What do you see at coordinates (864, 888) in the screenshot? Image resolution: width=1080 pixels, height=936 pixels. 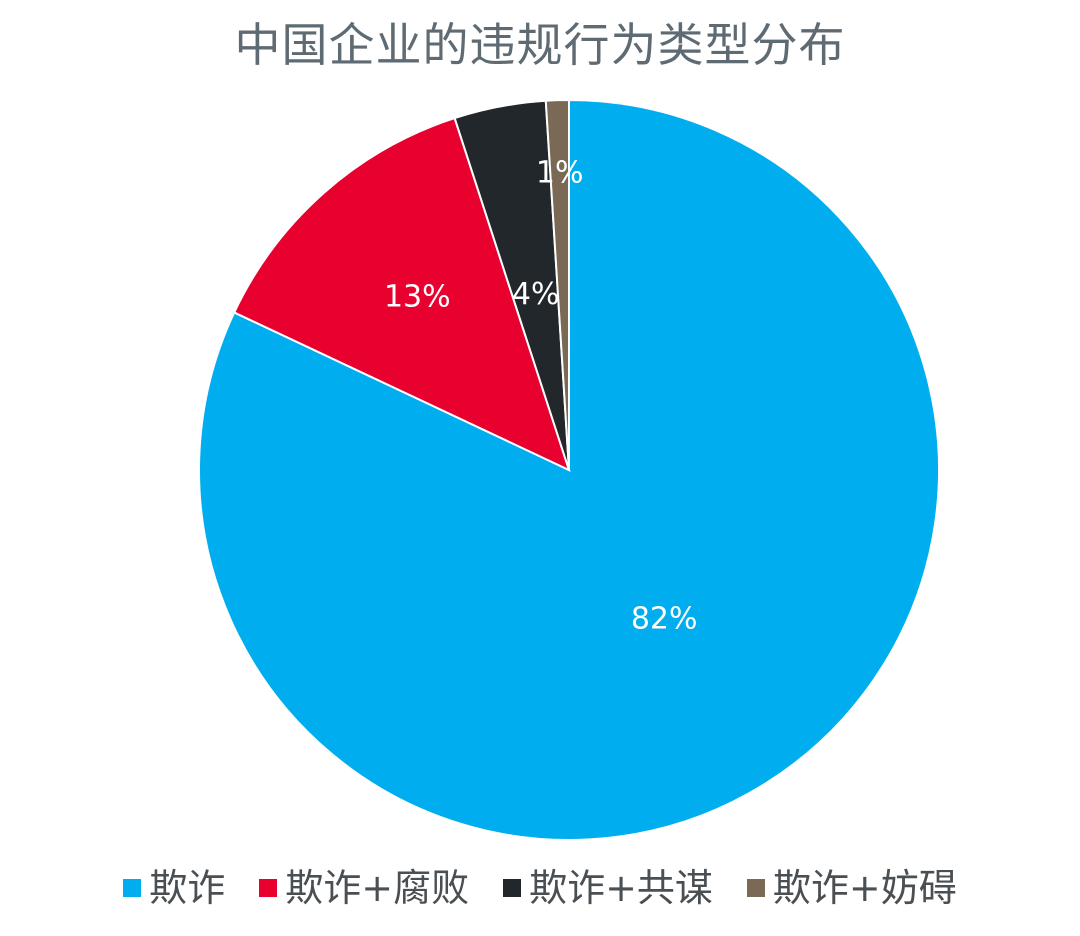 I see `legend-label: 欺诈+妨碍` at bounding box center [864, 888].